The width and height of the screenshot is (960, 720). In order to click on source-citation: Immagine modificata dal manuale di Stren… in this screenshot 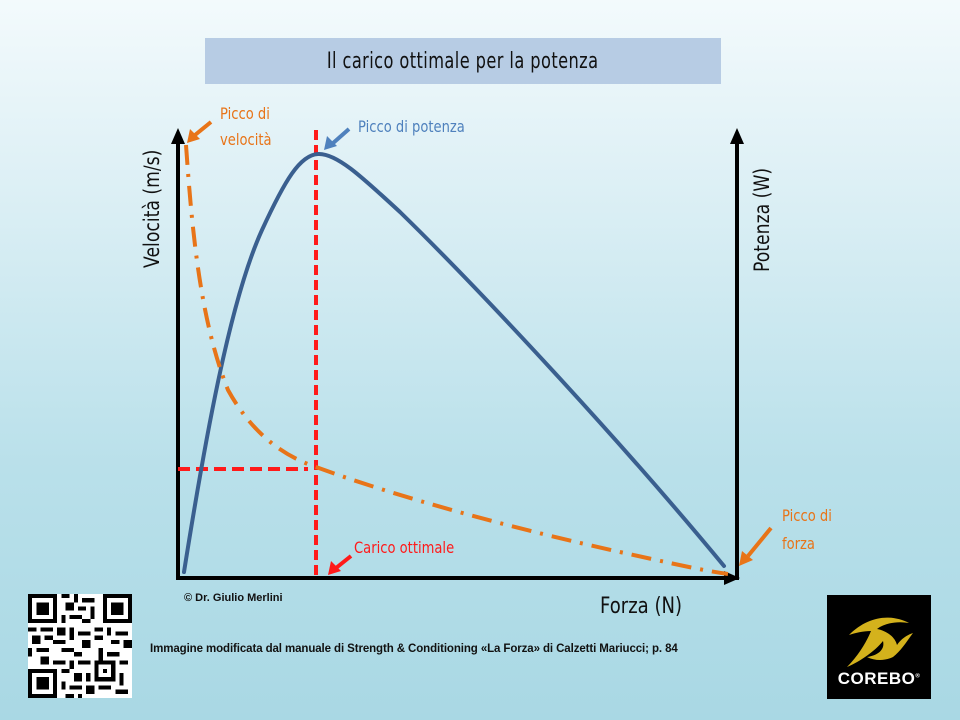, I will do `click(414, 649)`.